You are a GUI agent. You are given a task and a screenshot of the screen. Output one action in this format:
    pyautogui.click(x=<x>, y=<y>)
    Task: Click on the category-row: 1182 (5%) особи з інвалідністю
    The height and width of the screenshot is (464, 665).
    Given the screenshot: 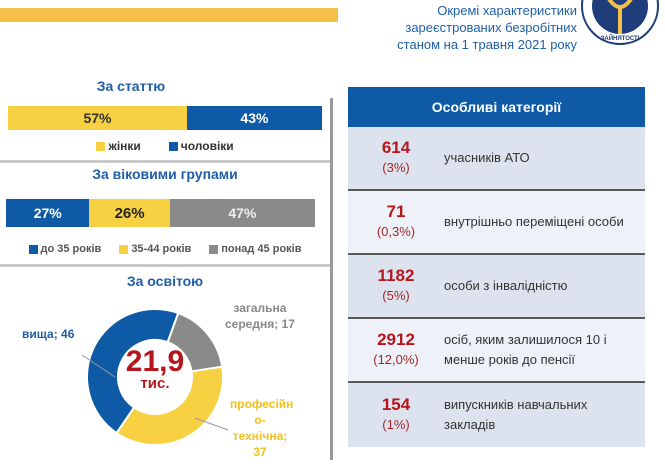 What is the action you would take?
    pyautogui.click(x=496, y=287)
    